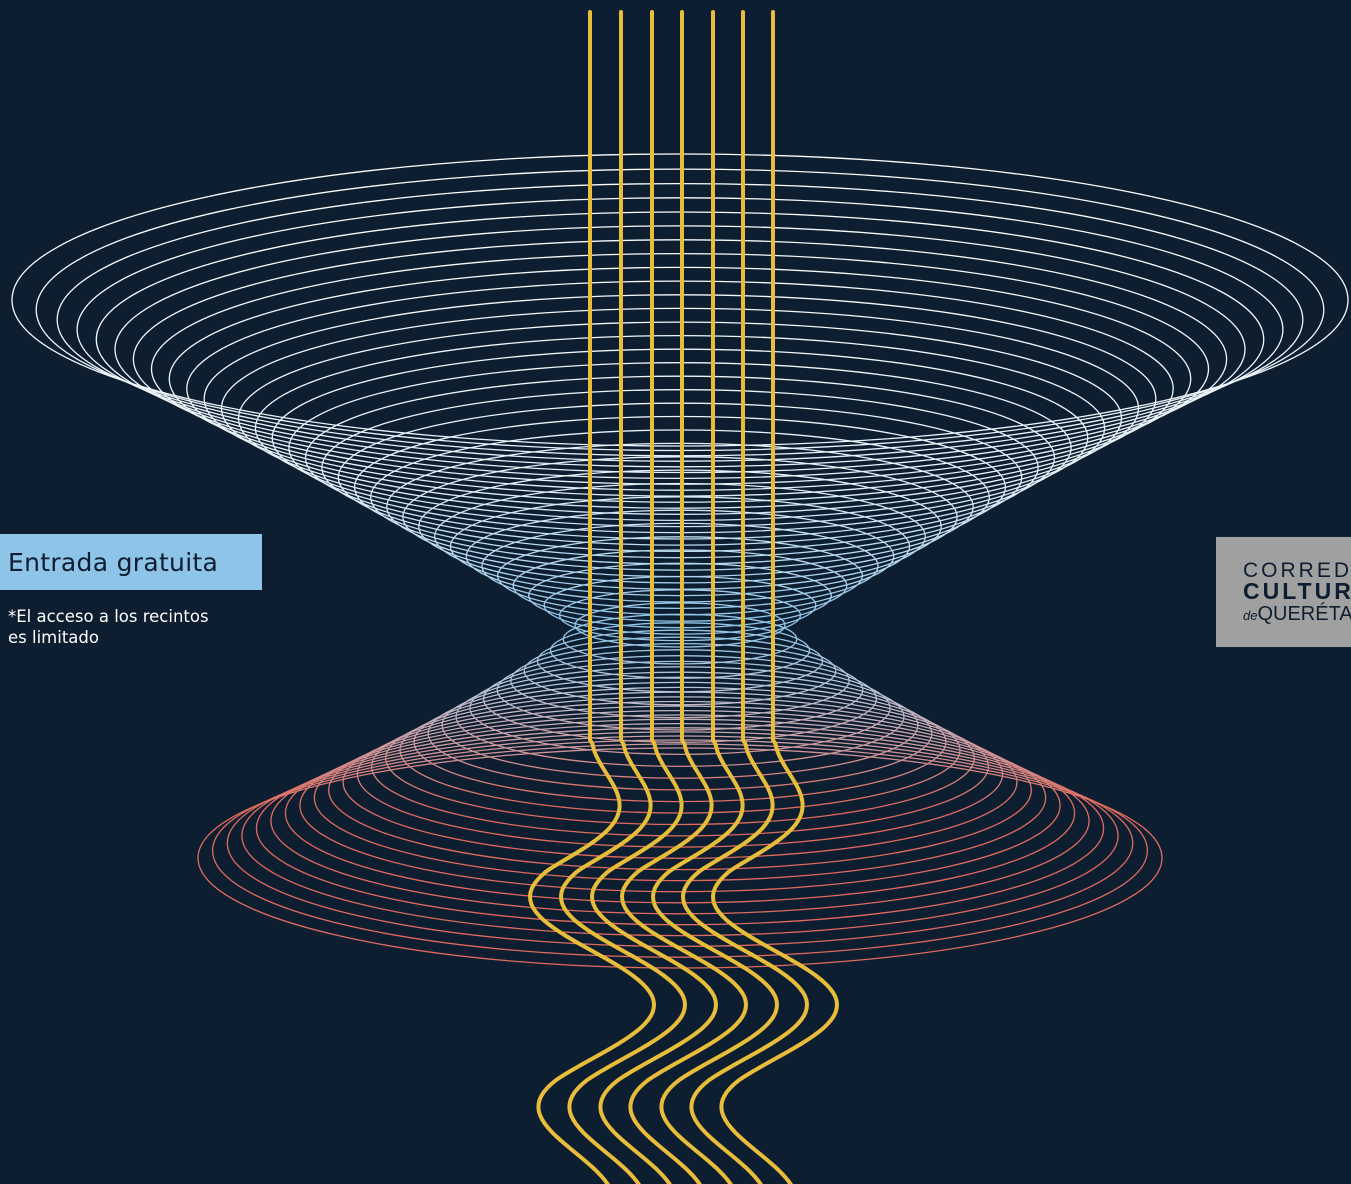 The height and width of the screenshot is (1184, 1351). Describe the element at coordinates (53, 637) in the screenshot. I see `access-note-line-2: es limitado` at that location.